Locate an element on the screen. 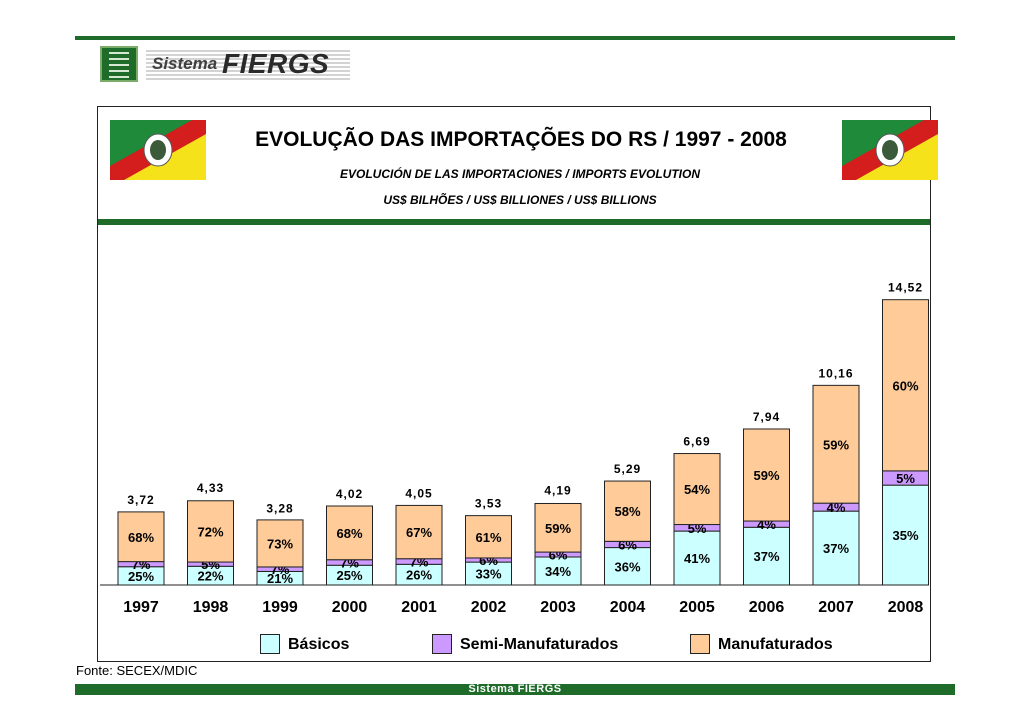 Image resolution: width=1030 pixels, height=728 pixels. bar-total-label: 3,72 is located at coordinates (140, 500).